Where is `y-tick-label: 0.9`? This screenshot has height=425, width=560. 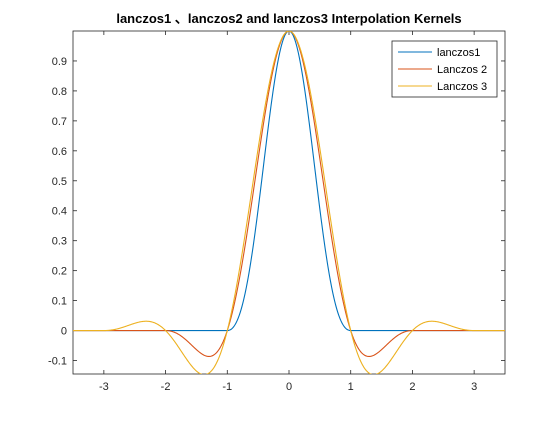 y-tick-label: 0.9 is located at coordinates (59, 62).